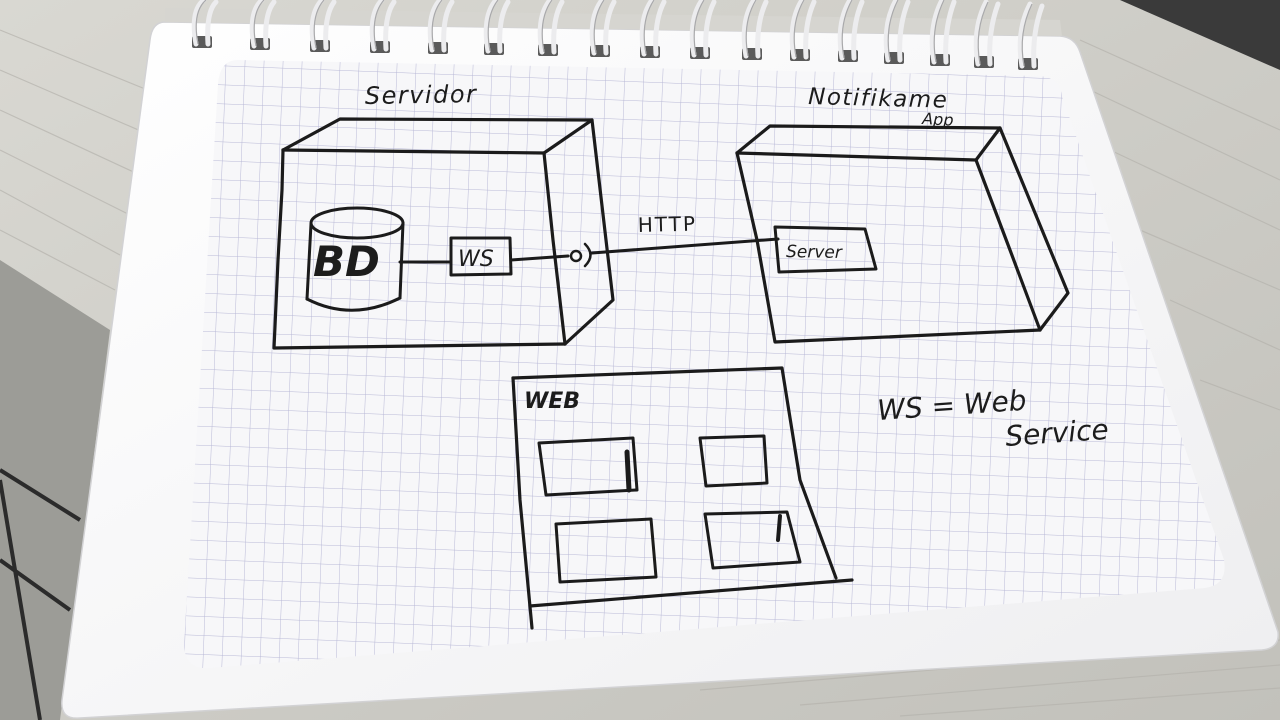 The width and height of the screenshot is (1280, 720). What do you see at coordinates (443, 233) in the screenshot?
I see `servidor-box` at bounding box center [443, 233].